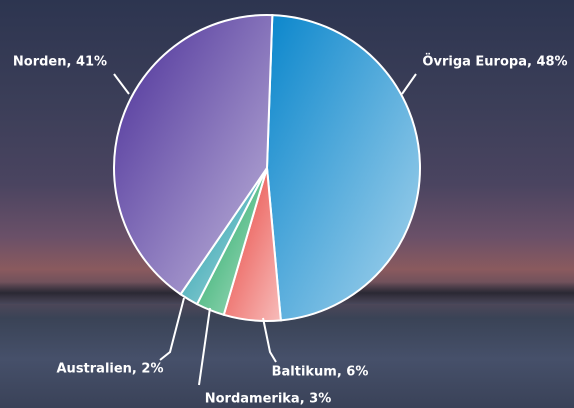  What do you see at coordinates (494, 62) in the screenshot?
I see `slice-label: Övriga Europa, 48%` at bounding box center [494, 62].